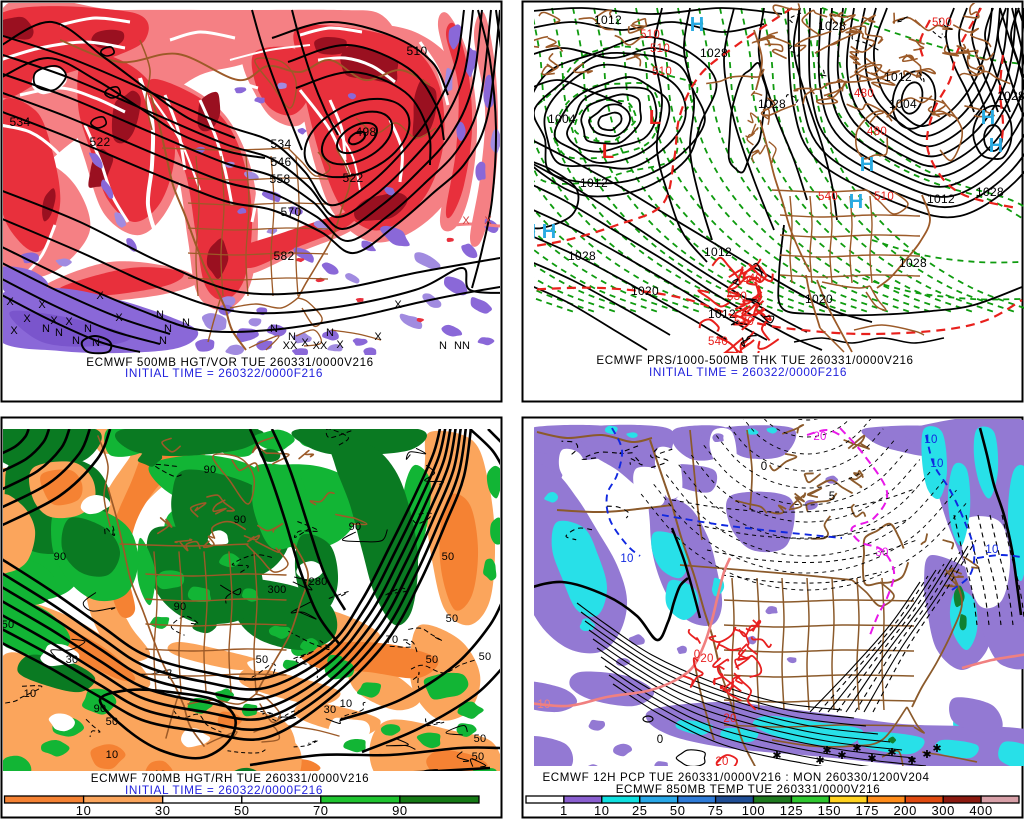  What do you see at coordinates (830, 810) in the screenshot?
I see `svg-text: 150` at bounding box center [830, 810].